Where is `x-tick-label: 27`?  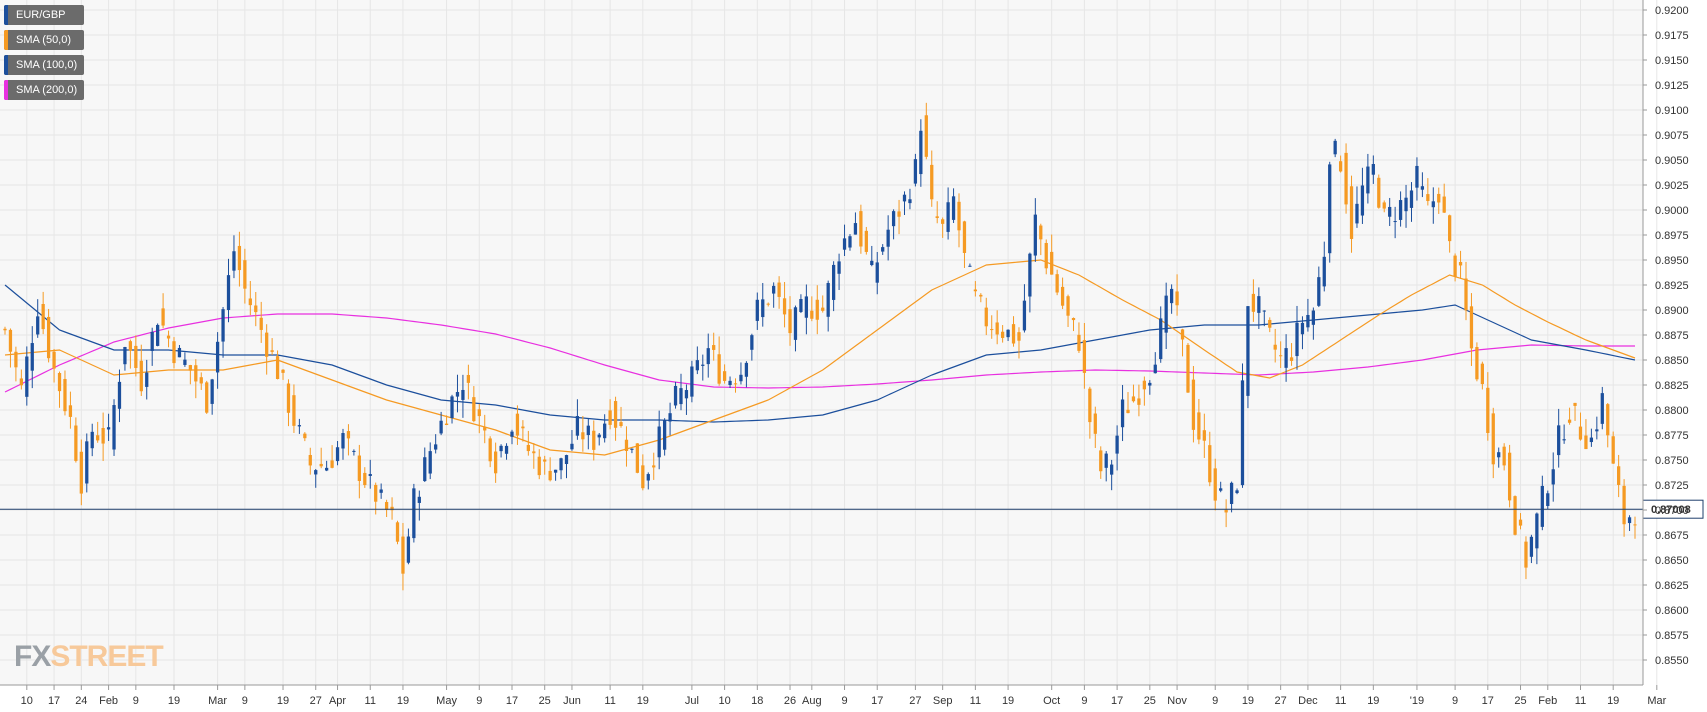 x-tick-label: 27 is located at coordinates (316, 701).